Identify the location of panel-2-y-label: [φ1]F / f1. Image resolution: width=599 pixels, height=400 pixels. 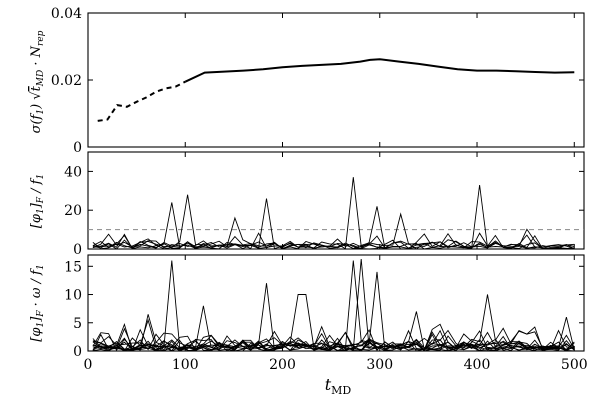
(37, 201).